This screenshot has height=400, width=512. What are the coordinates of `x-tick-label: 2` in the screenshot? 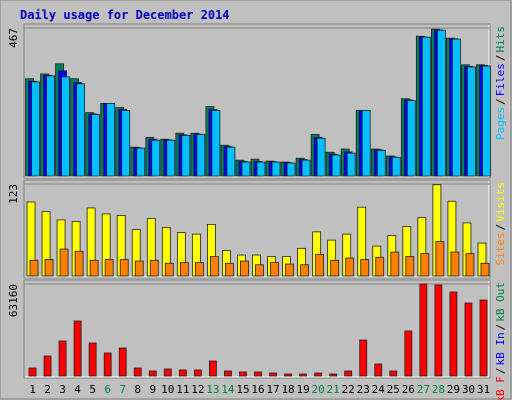 It's located at (47, 389).